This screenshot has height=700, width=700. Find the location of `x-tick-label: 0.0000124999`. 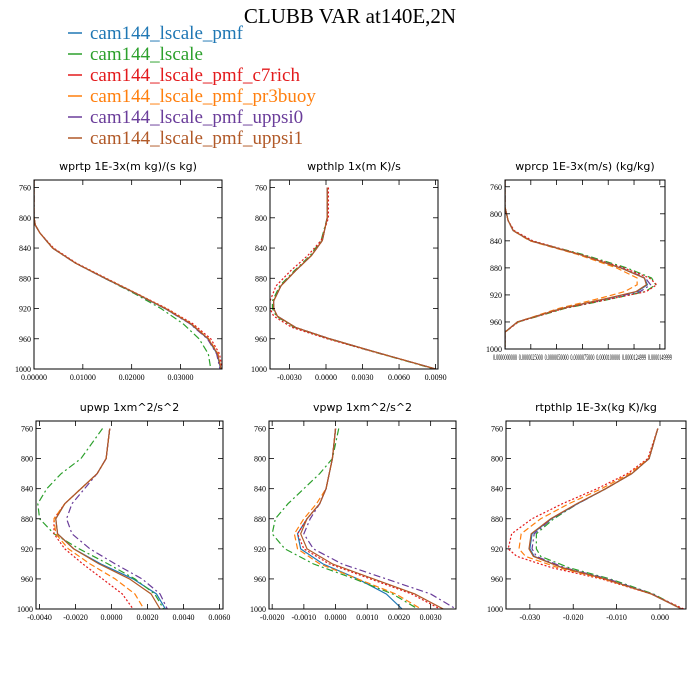

x-tick-label: 0.0000124999 is located at coordinates (634, 357).